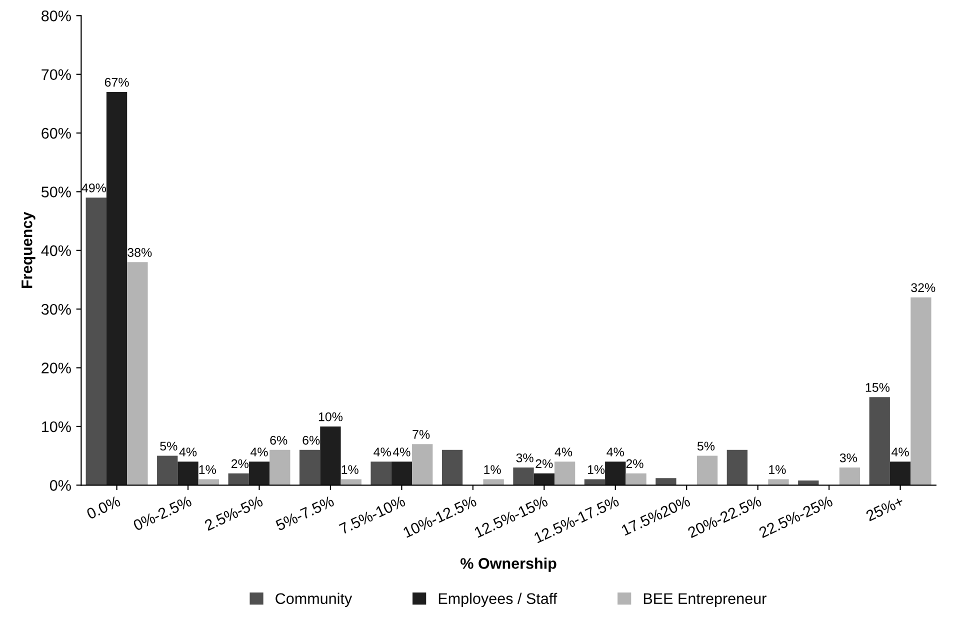  What do you see at coordinates (56, 133) in the screenshot?
I see `y-tick-label: 60%` at bounding box center [56, 133].